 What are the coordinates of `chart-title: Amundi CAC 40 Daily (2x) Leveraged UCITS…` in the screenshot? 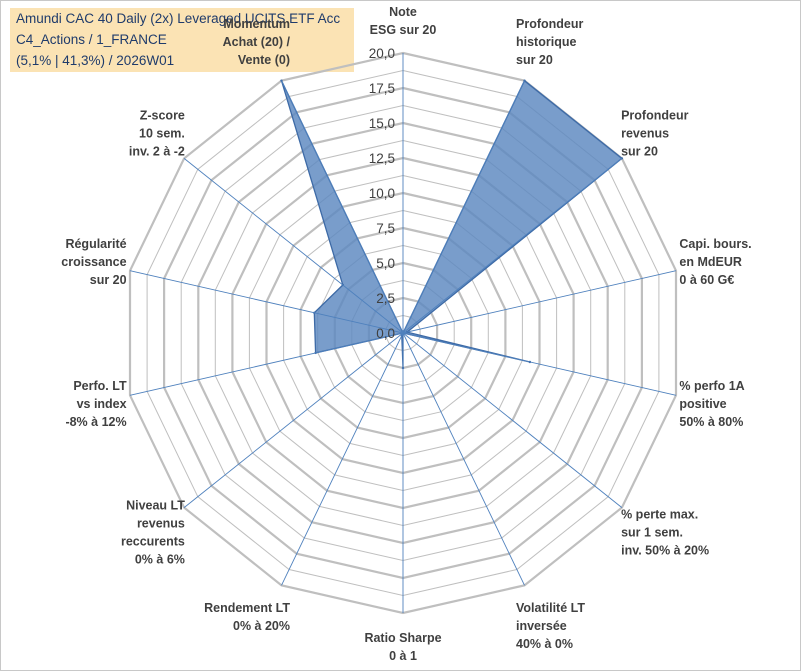 It's located at (178, 18).